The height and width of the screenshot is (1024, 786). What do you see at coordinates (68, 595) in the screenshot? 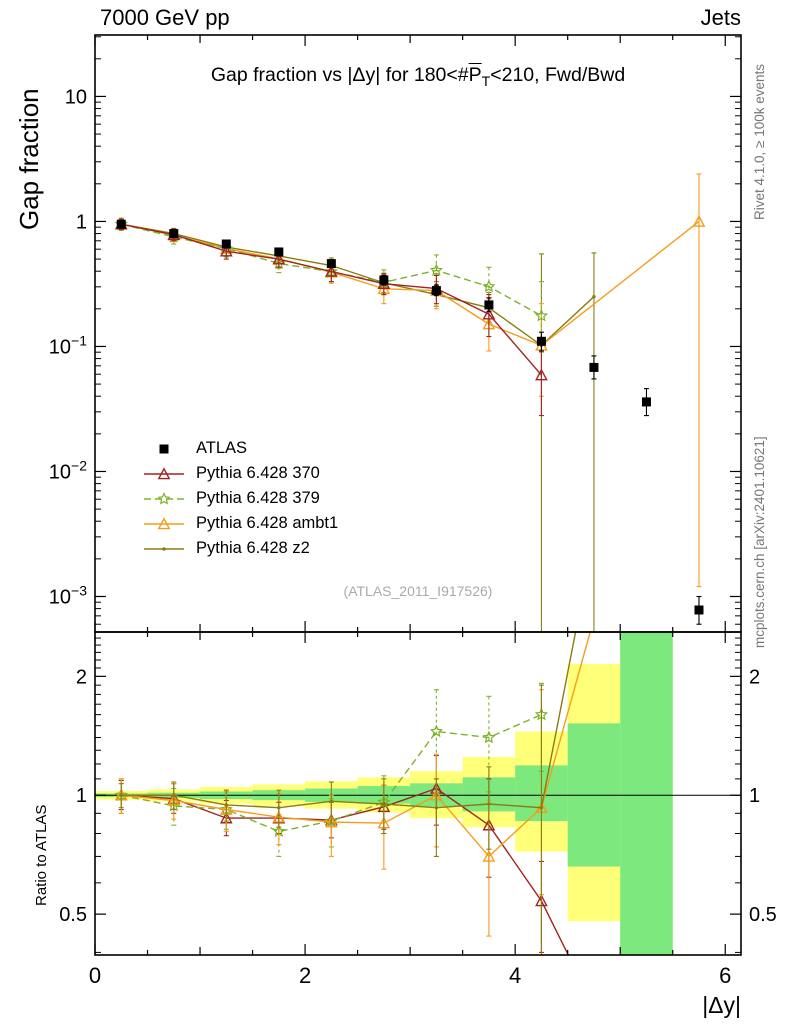
I see `svg-text: 10⁻³` at bounding box center [68, 595].